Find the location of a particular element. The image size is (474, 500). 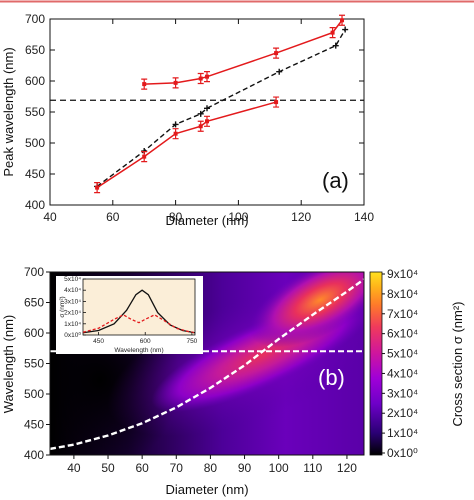

panel-b-y-tick-label: 650 is located at coordinates (34, 303).